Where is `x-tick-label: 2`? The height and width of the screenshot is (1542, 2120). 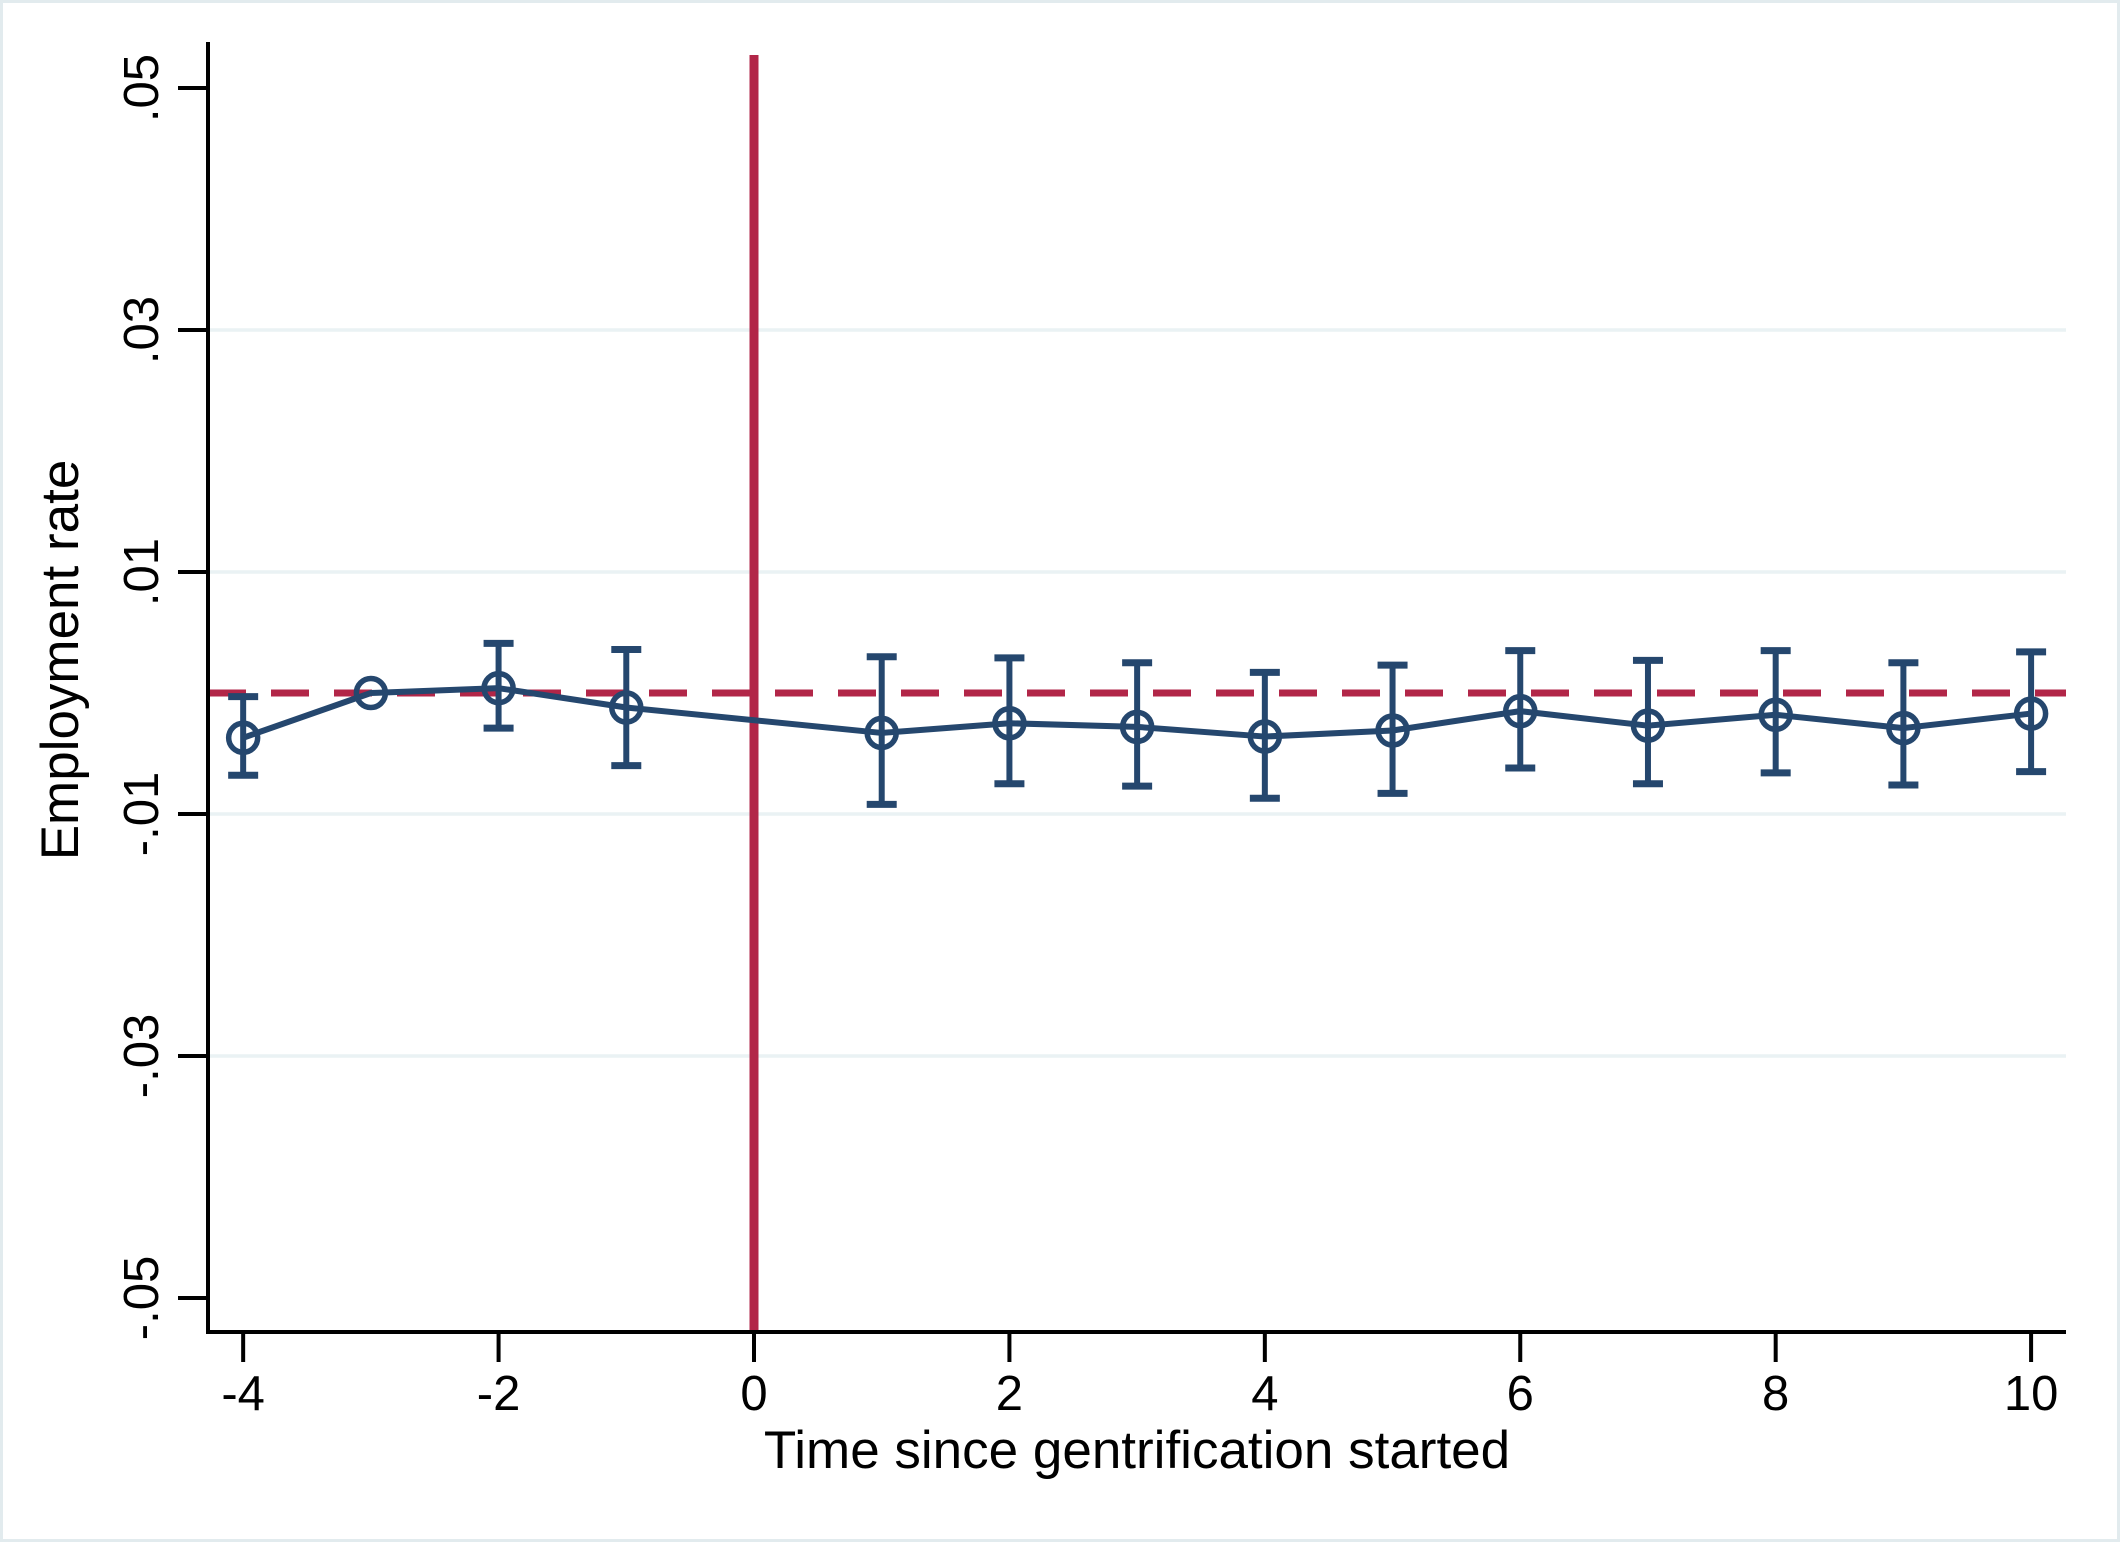 x-tick-label: 2 is located at coordinates (1009, 1394).